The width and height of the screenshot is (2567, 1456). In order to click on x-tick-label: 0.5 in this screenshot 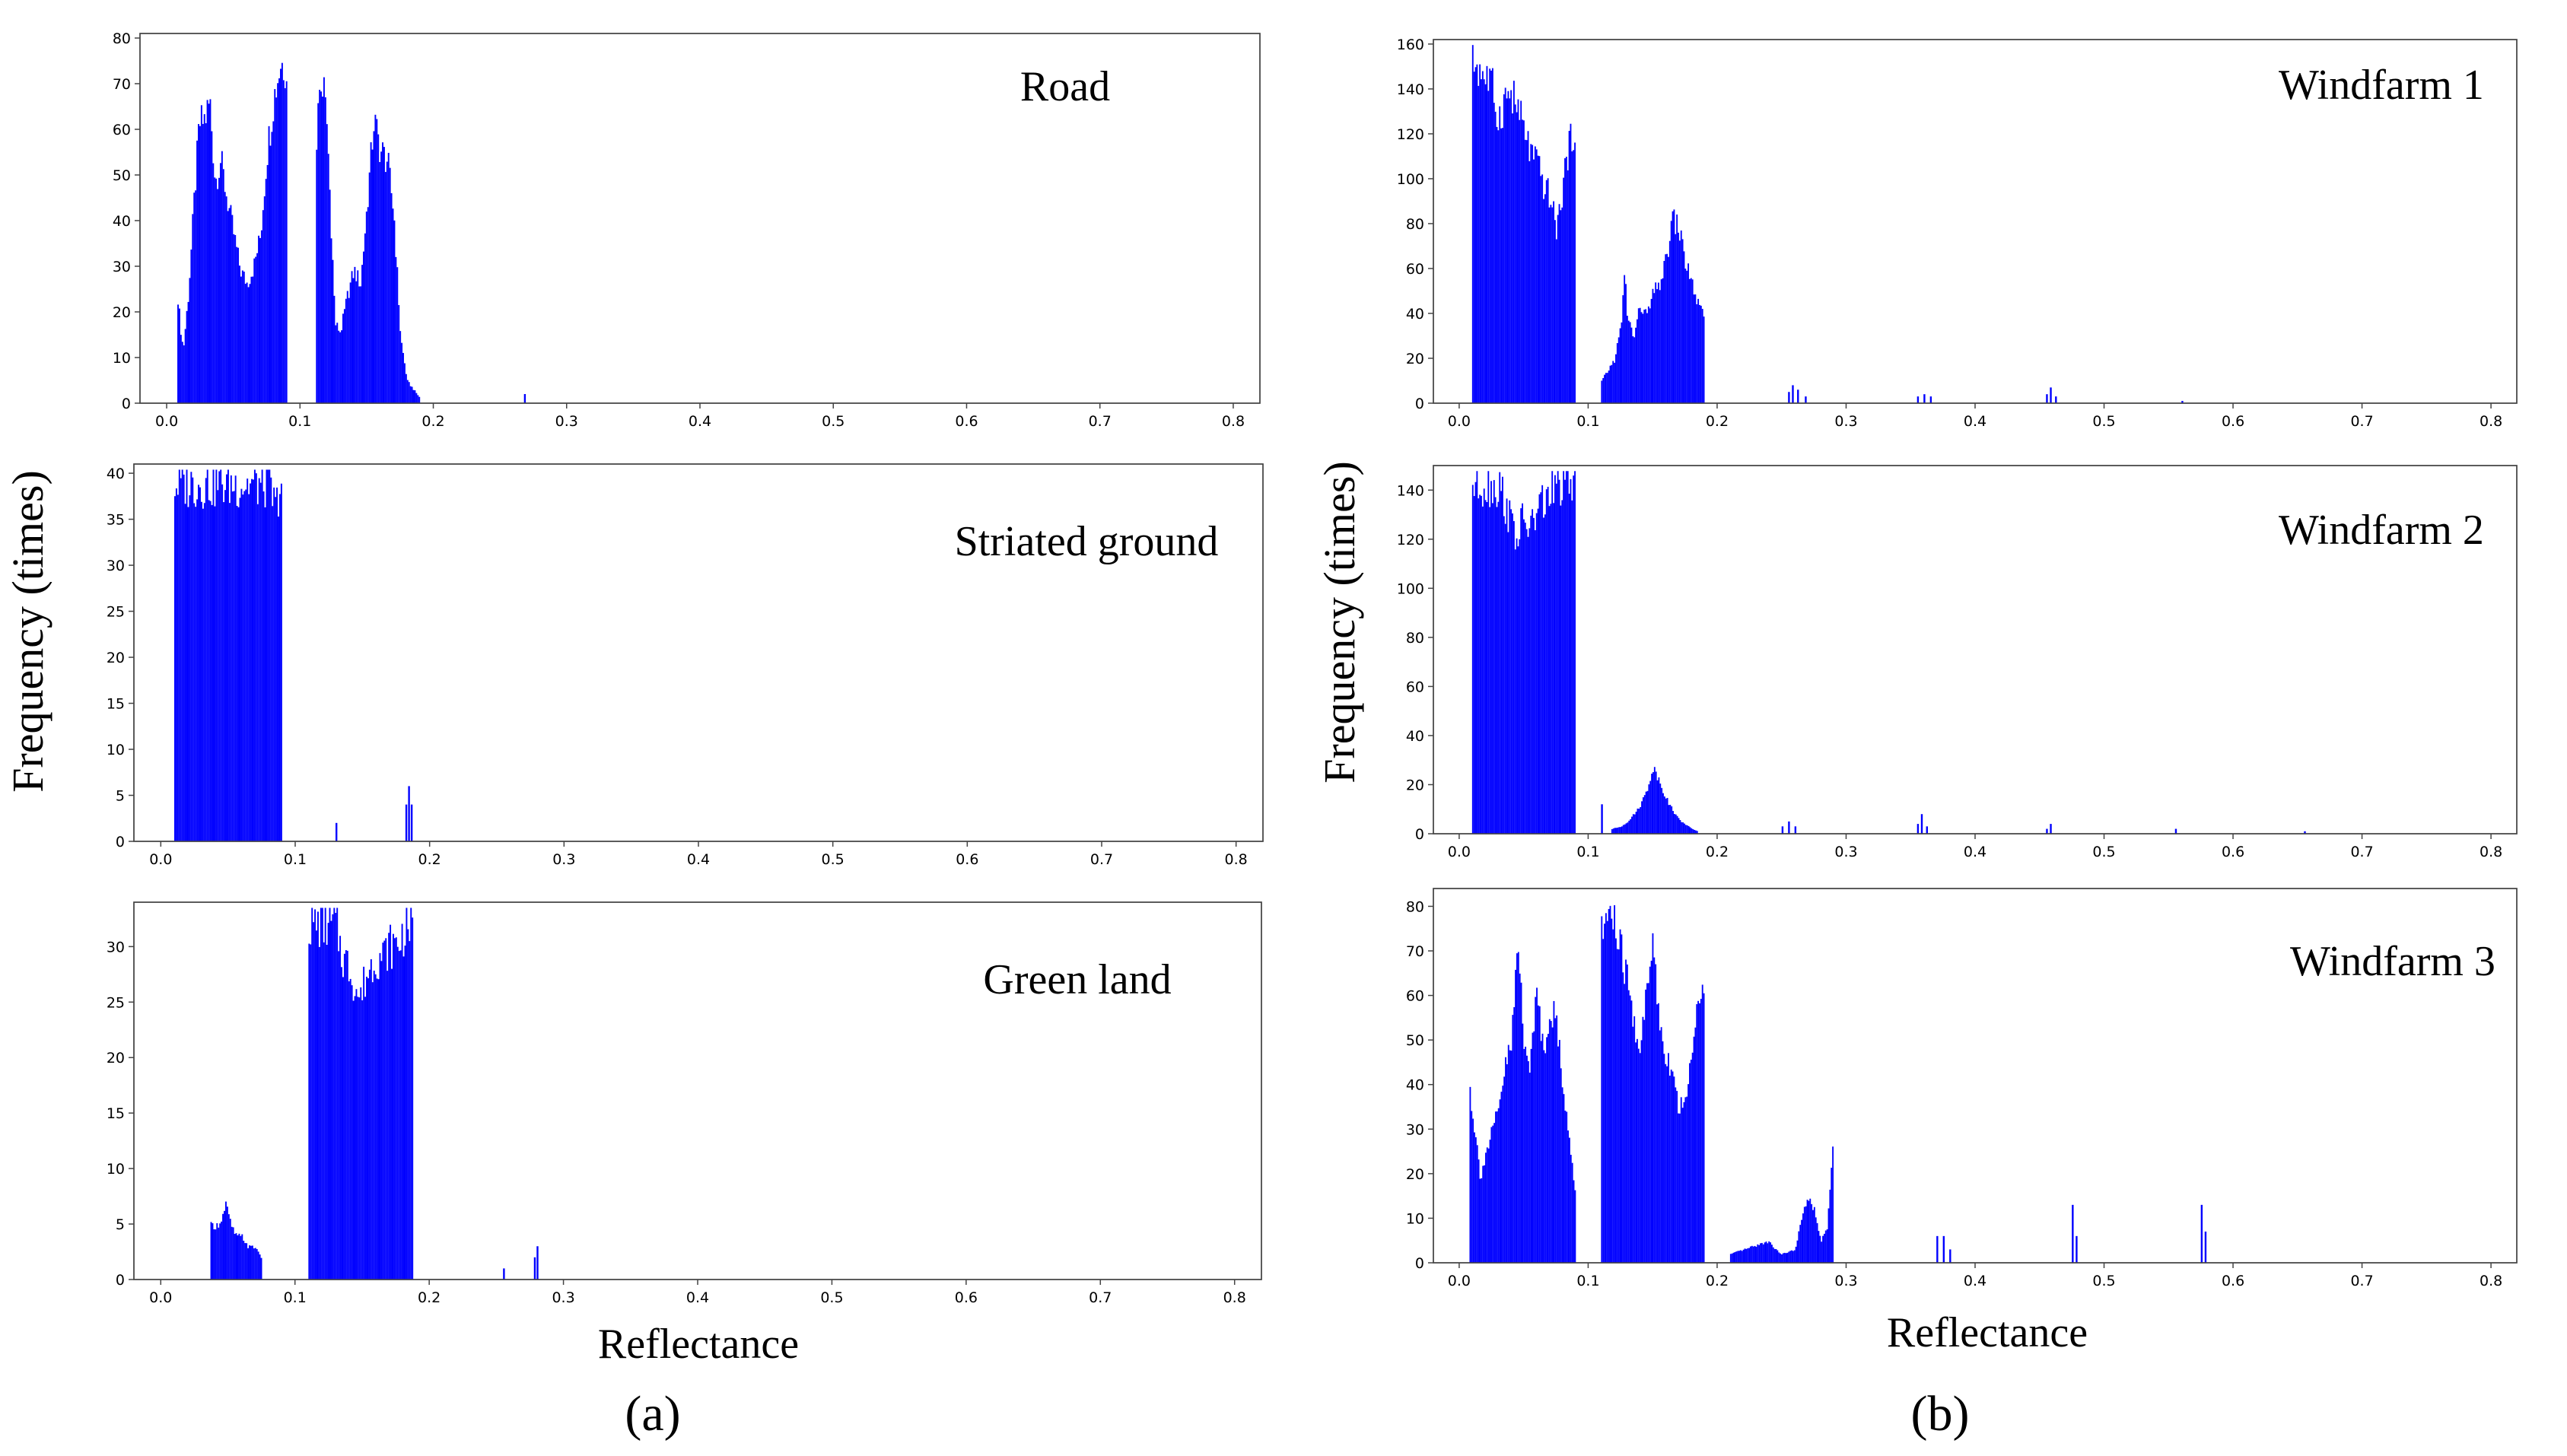, I will do `click(2103, 421)`.